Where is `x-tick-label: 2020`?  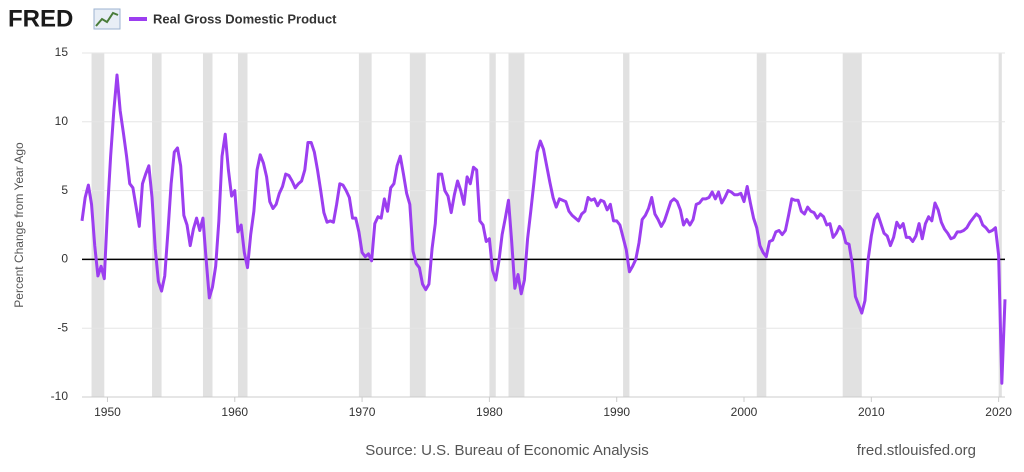 x-tick-label: 2020 is located at coordinates (998, 412).